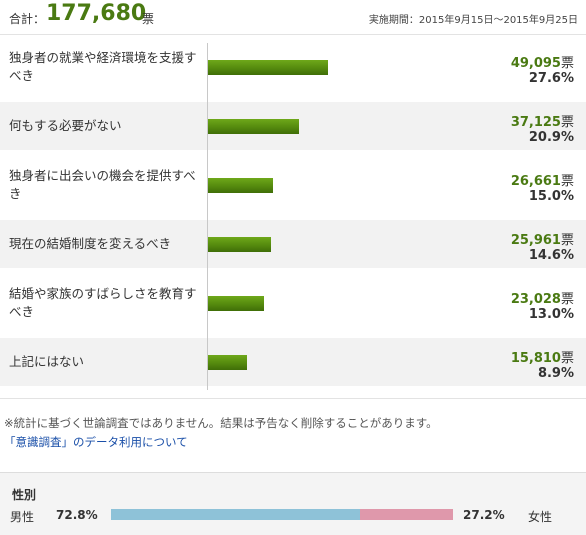 The width and height of the screenshot is (586, 535). I want to click on vote-count: 15,810票, so click(542, 356).